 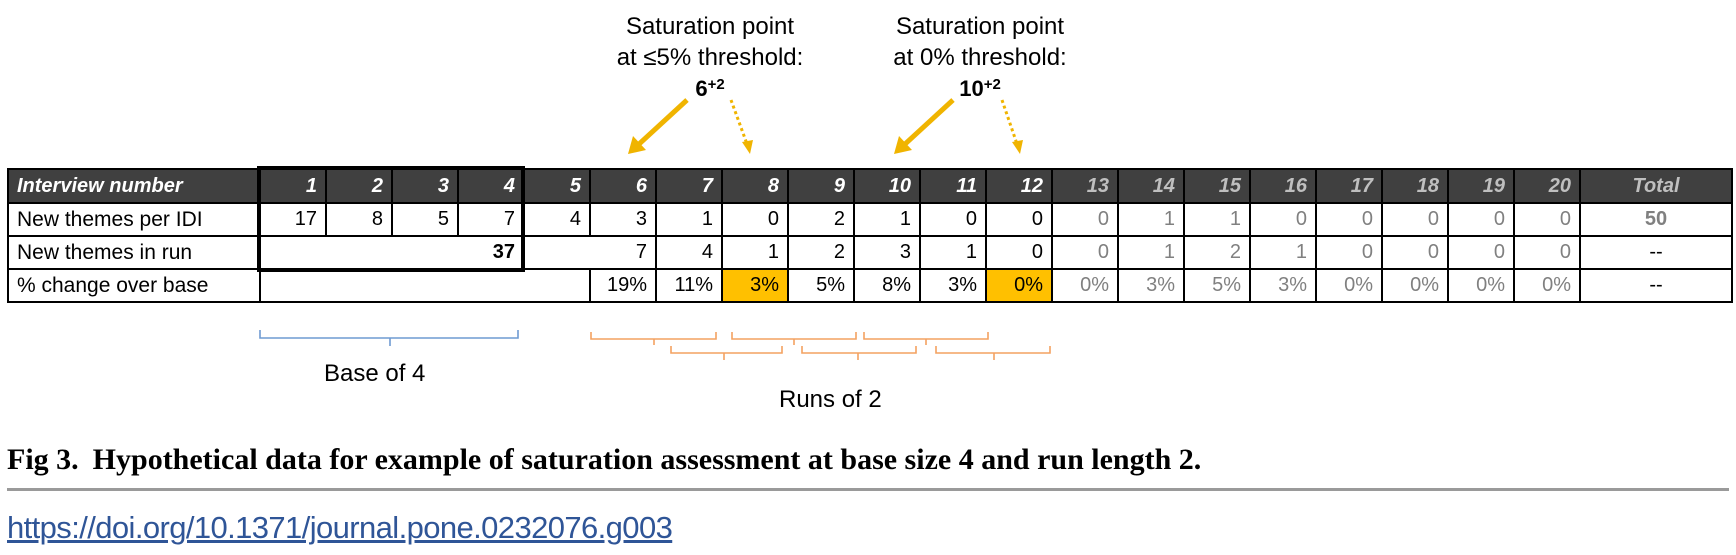 I want to click on annotation-0pct-line2: at 0% threshold:, so click(x=980, y=57).